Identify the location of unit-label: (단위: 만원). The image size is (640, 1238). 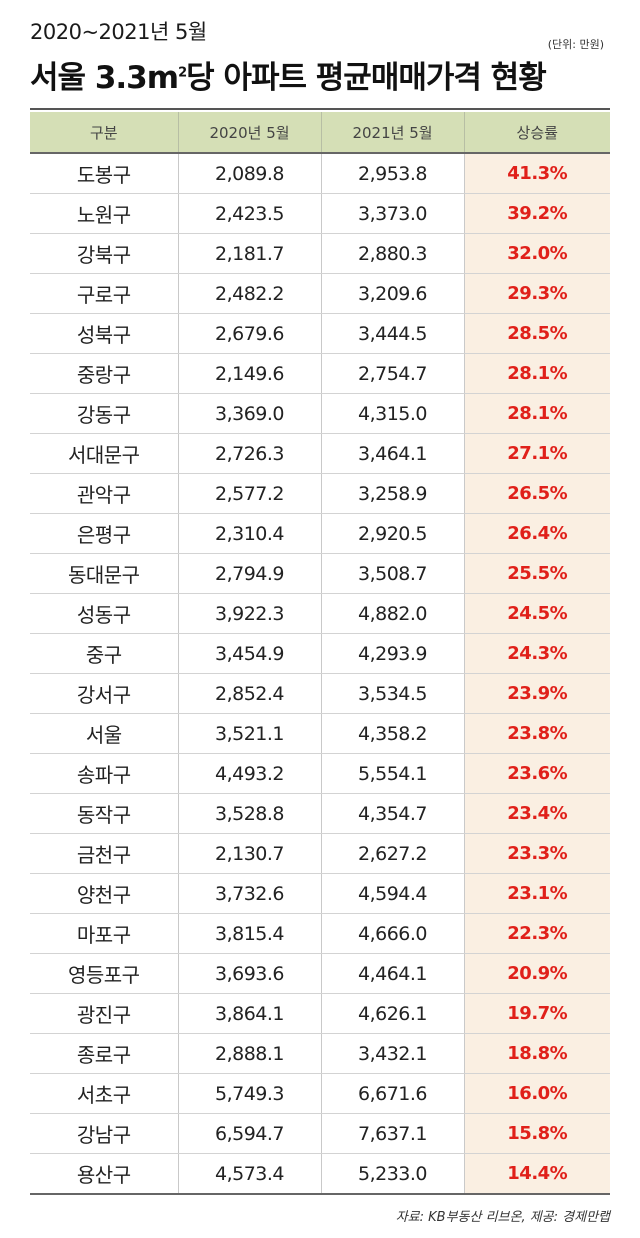
(575, 44).